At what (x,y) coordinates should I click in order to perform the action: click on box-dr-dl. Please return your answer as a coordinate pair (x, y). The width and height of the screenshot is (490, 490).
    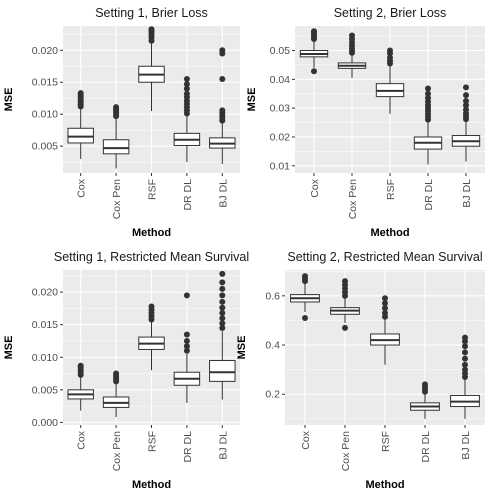
    Looking at the image, I should click on (187, 119).